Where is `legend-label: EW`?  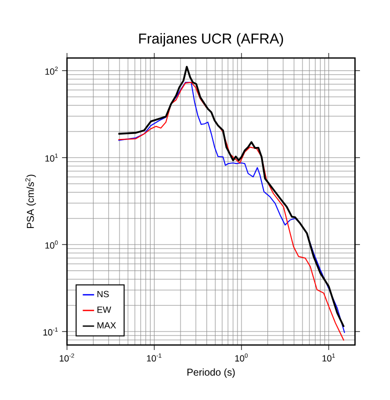
legend-label: EW is located at coordinates (104, 309).